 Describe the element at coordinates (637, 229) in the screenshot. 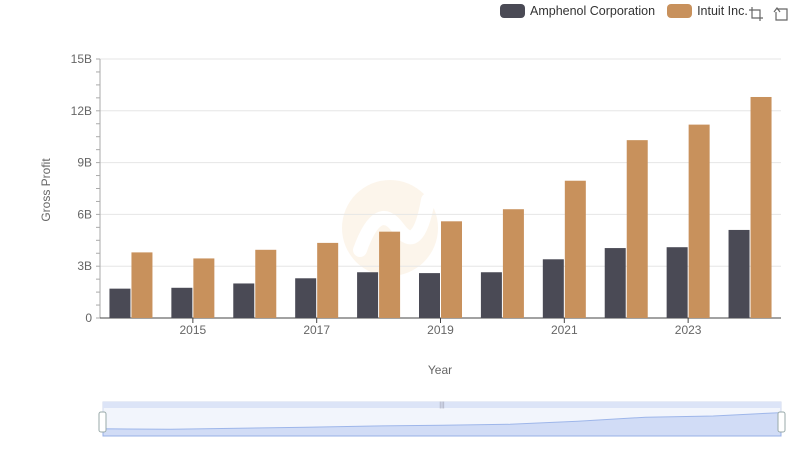

I see `bar-intuit-2022` at that location.